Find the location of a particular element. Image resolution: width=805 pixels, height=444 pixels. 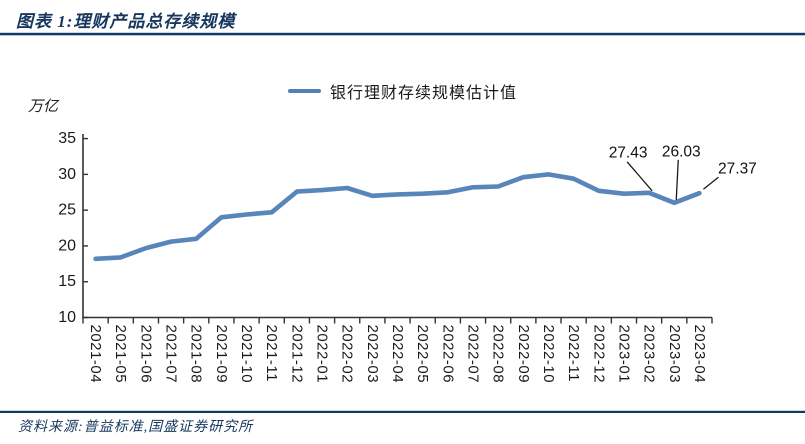

x-tick-label: 2022-01 is located at coordinates (322, 354).